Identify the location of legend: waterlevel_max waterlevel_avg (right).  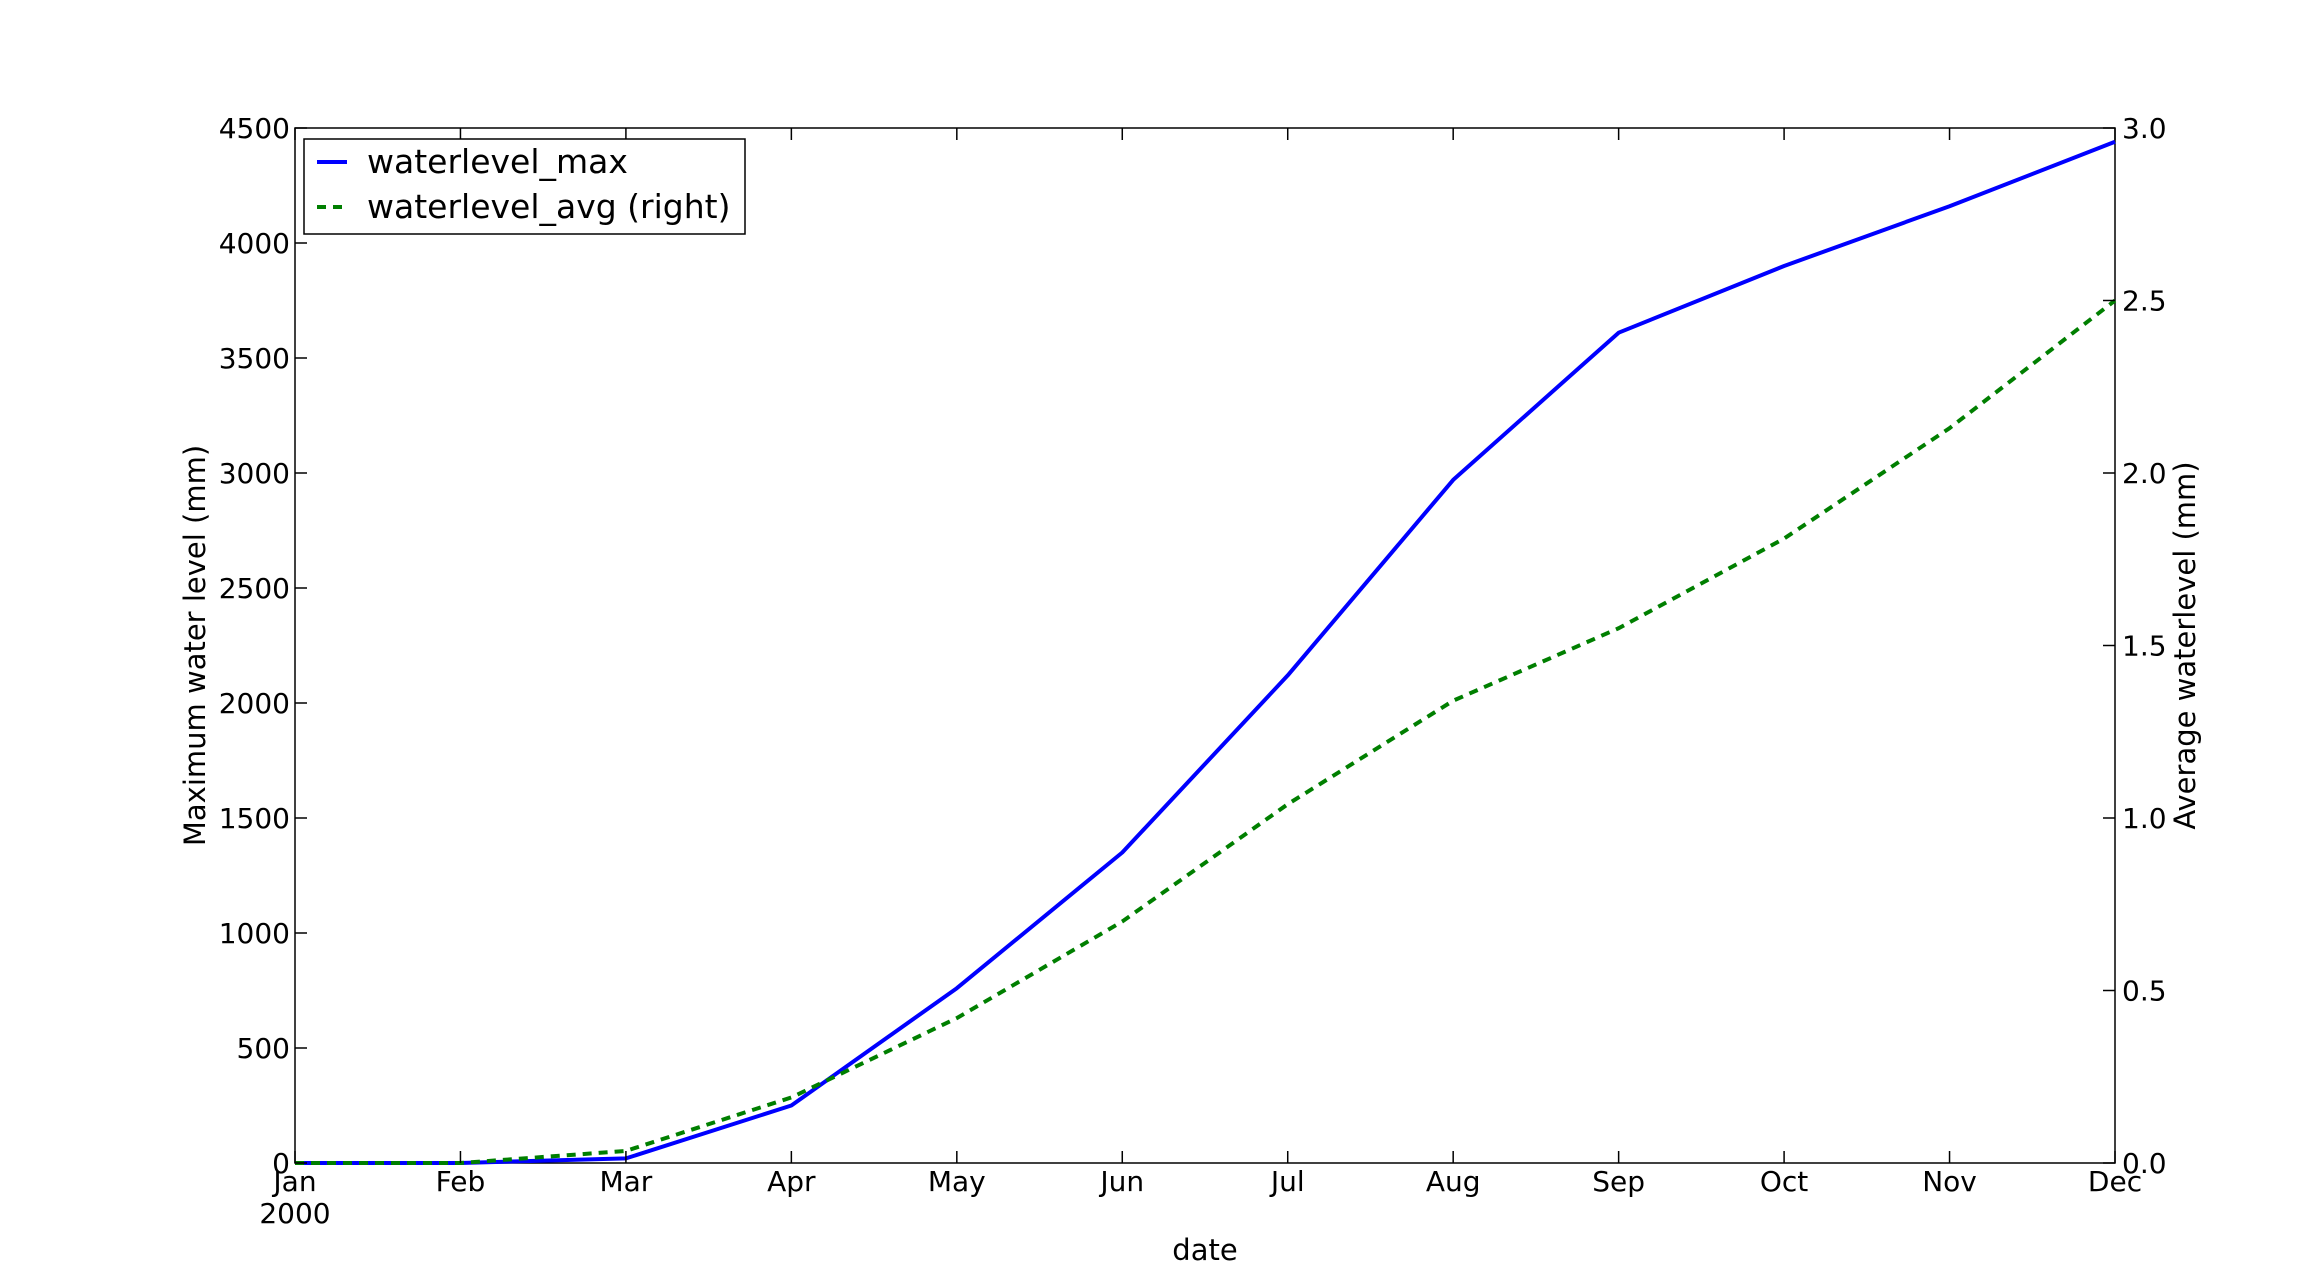
(524, 186).